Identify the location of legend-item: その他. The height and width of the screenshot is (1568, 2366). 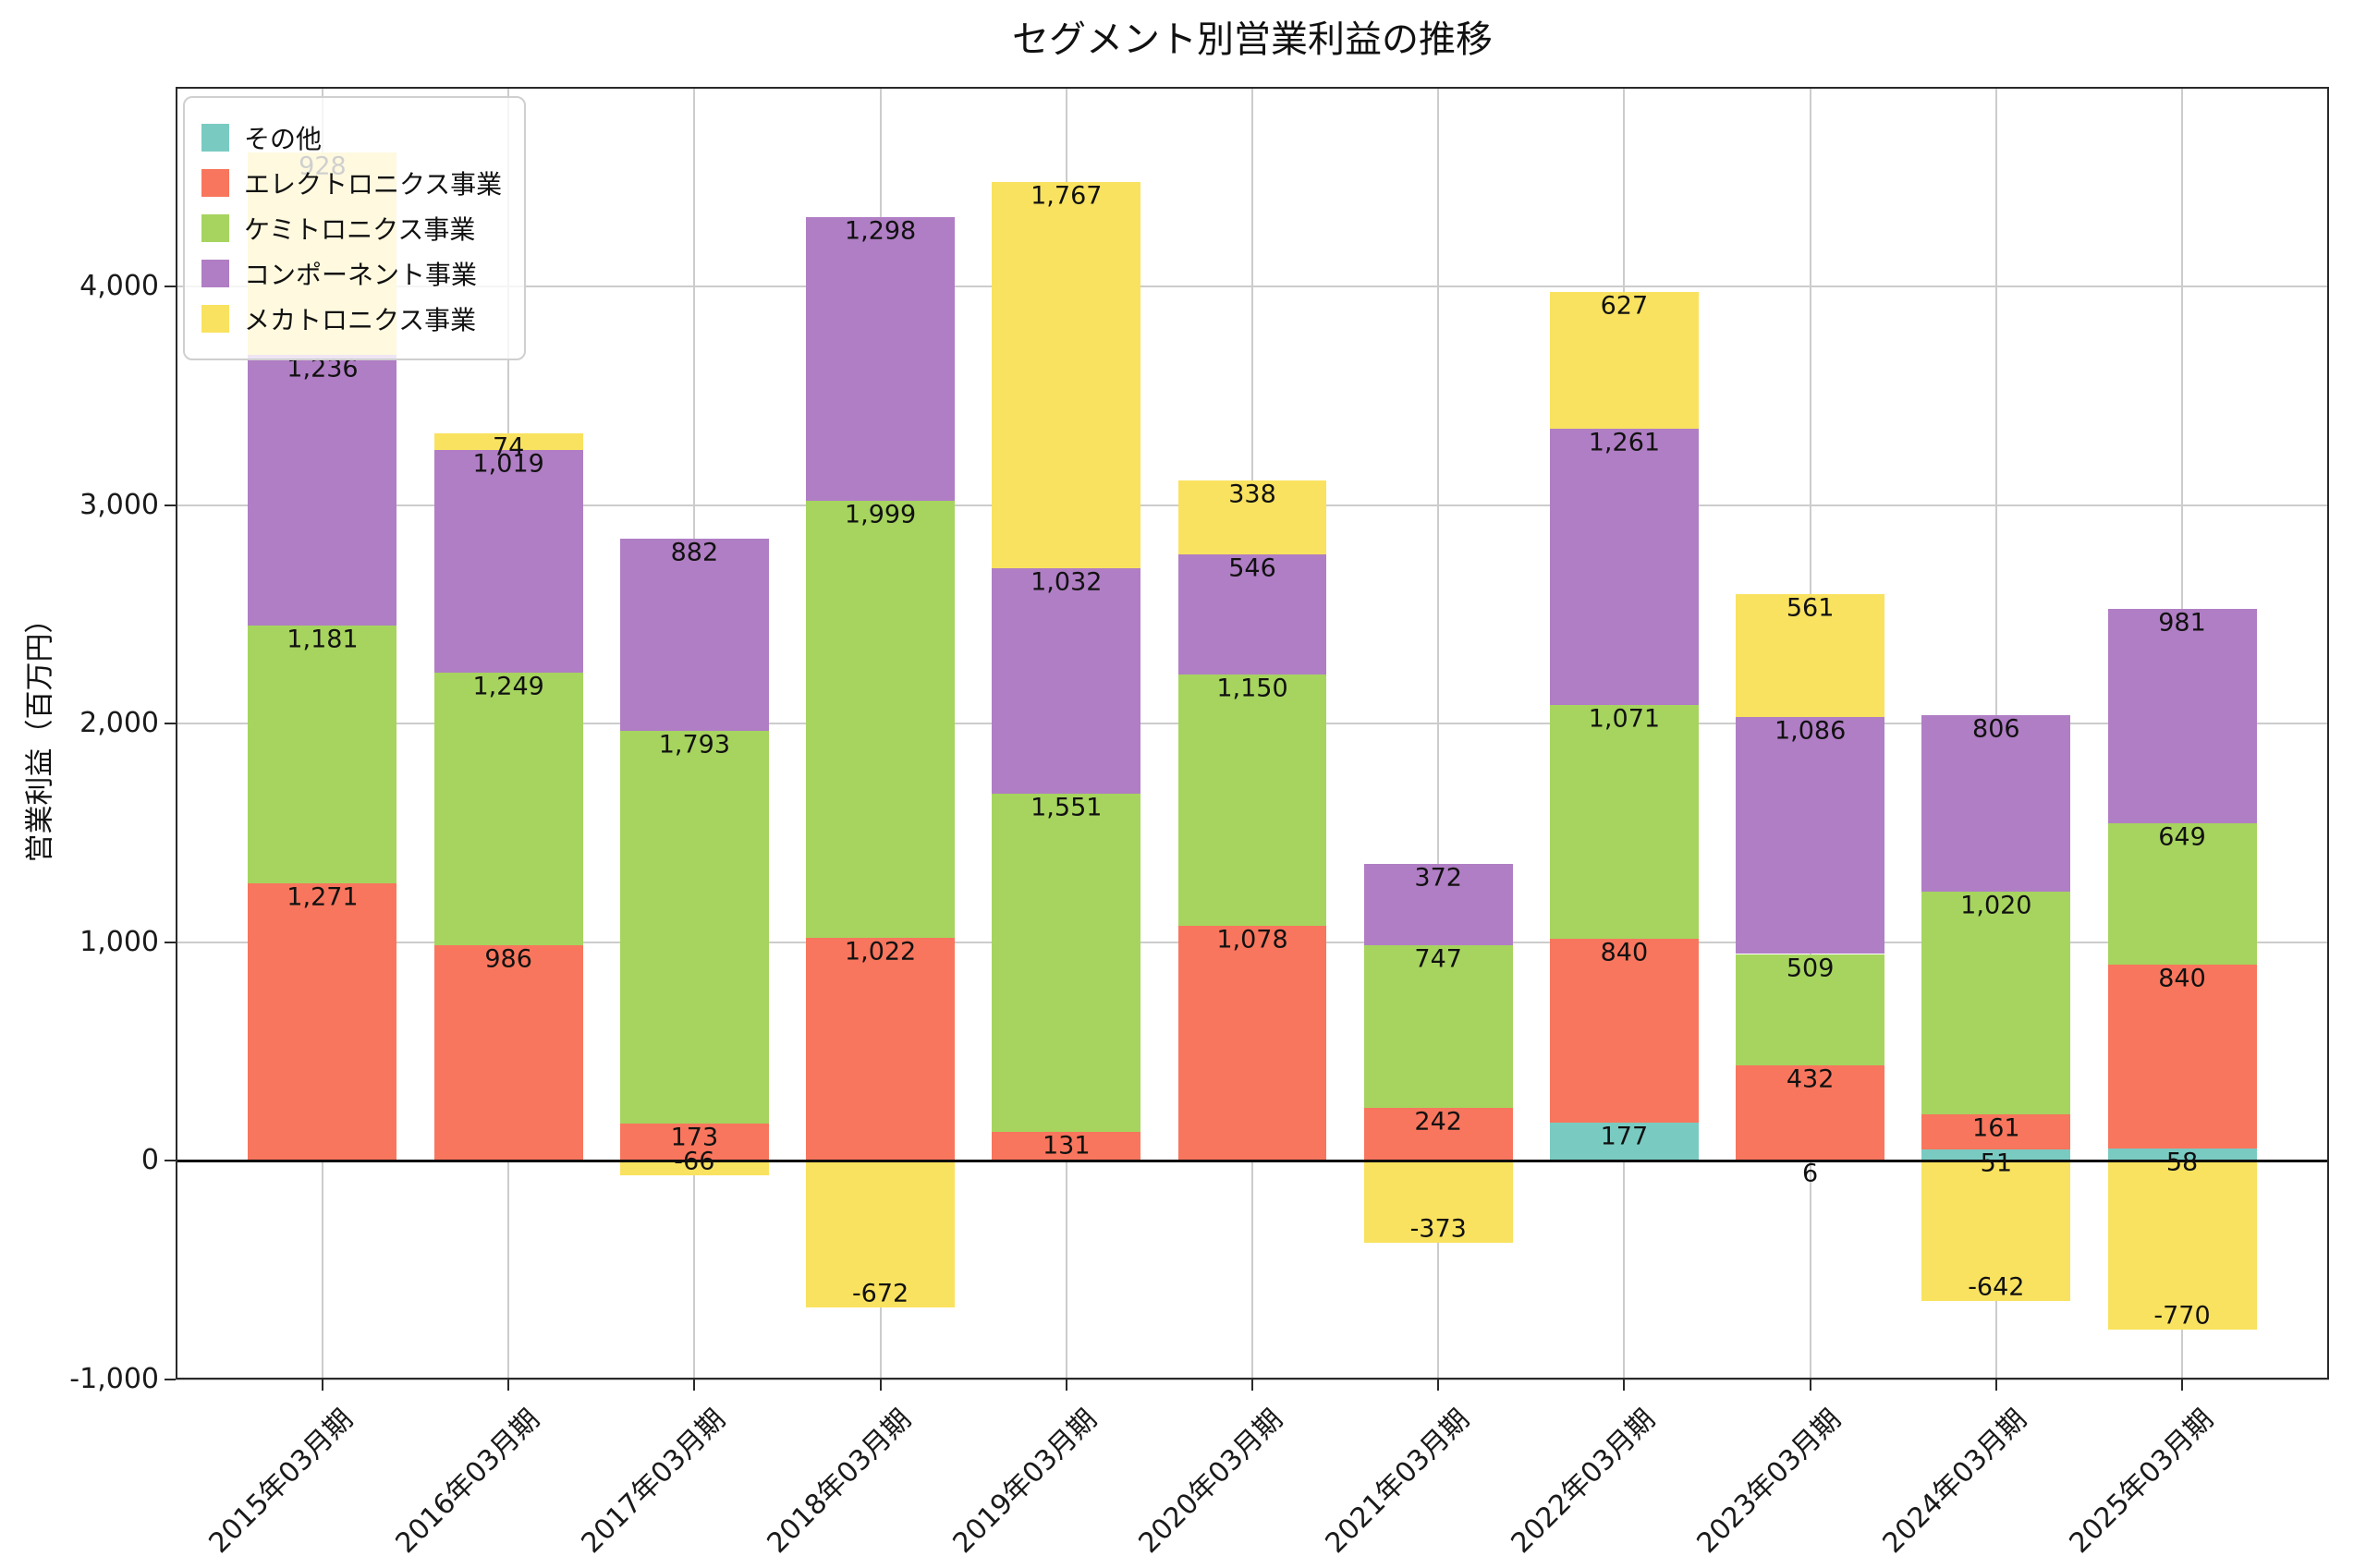
(351, 137).